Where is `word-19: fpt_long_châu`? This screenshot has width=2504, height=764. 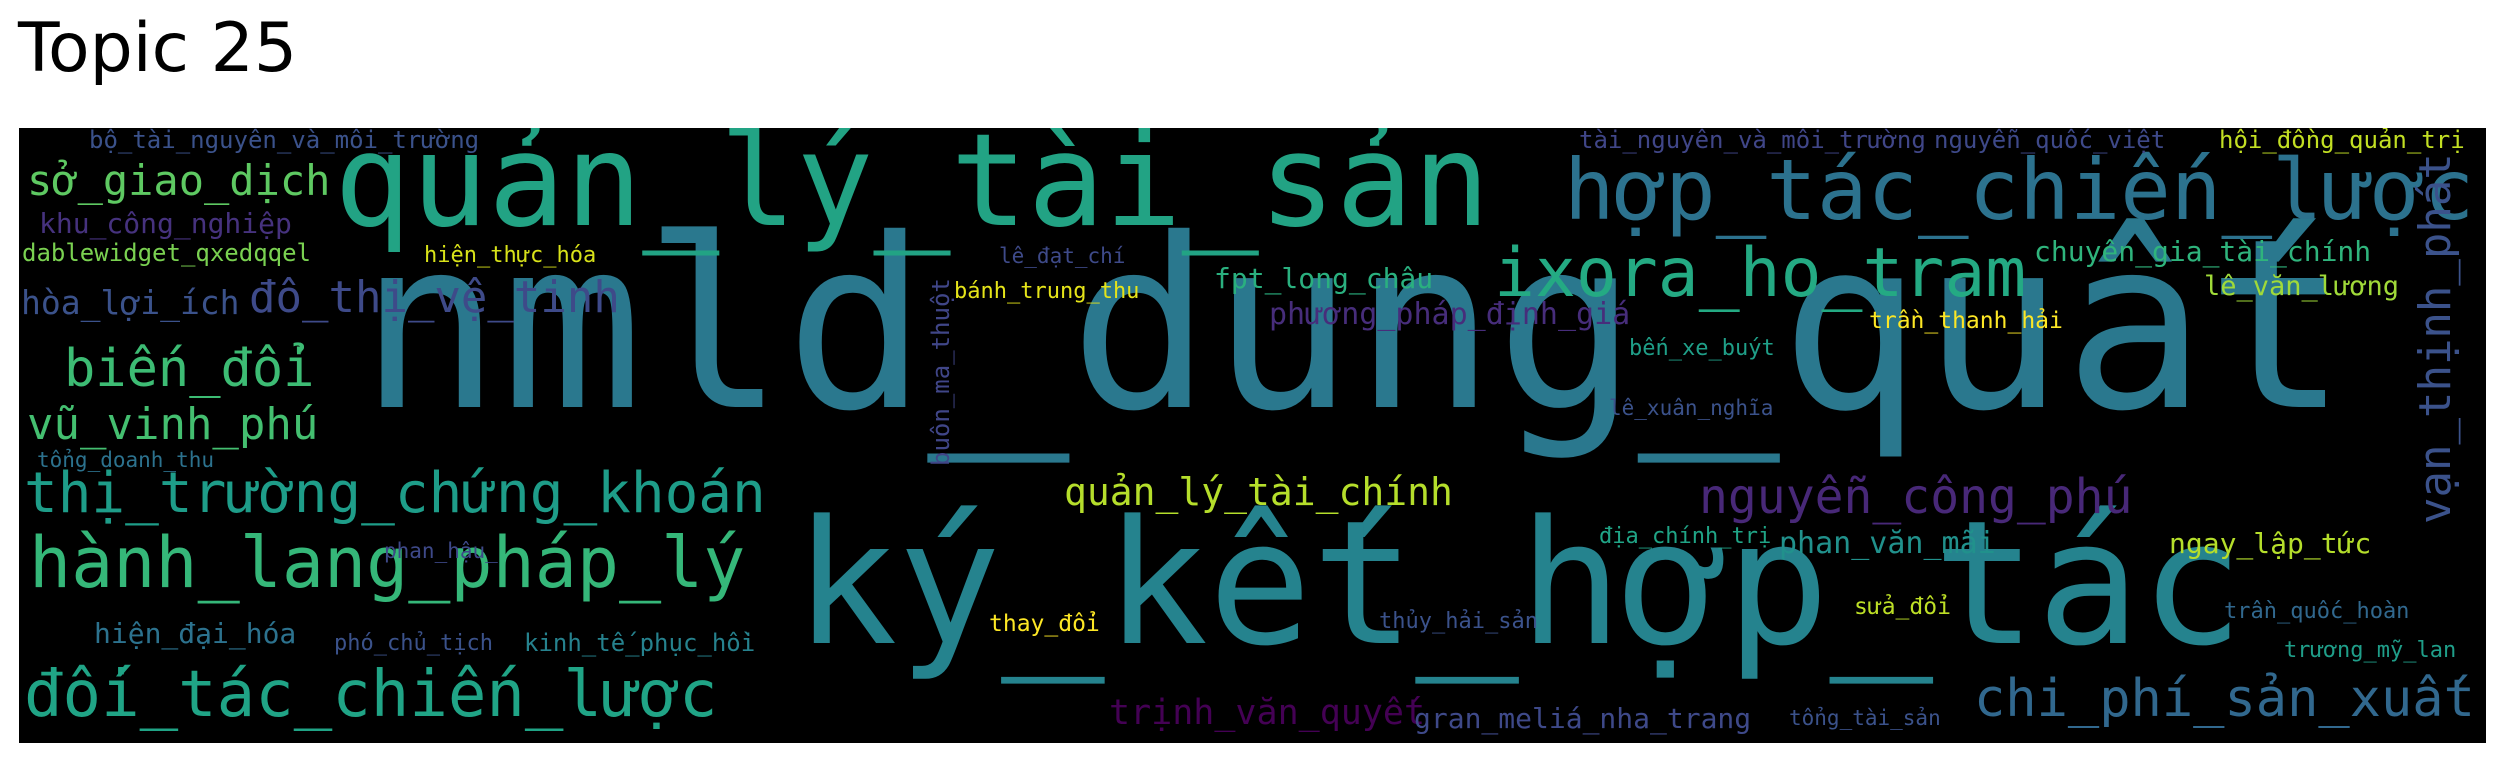
word-19: fpt_long_châu is located at coordinates (1324, 278).